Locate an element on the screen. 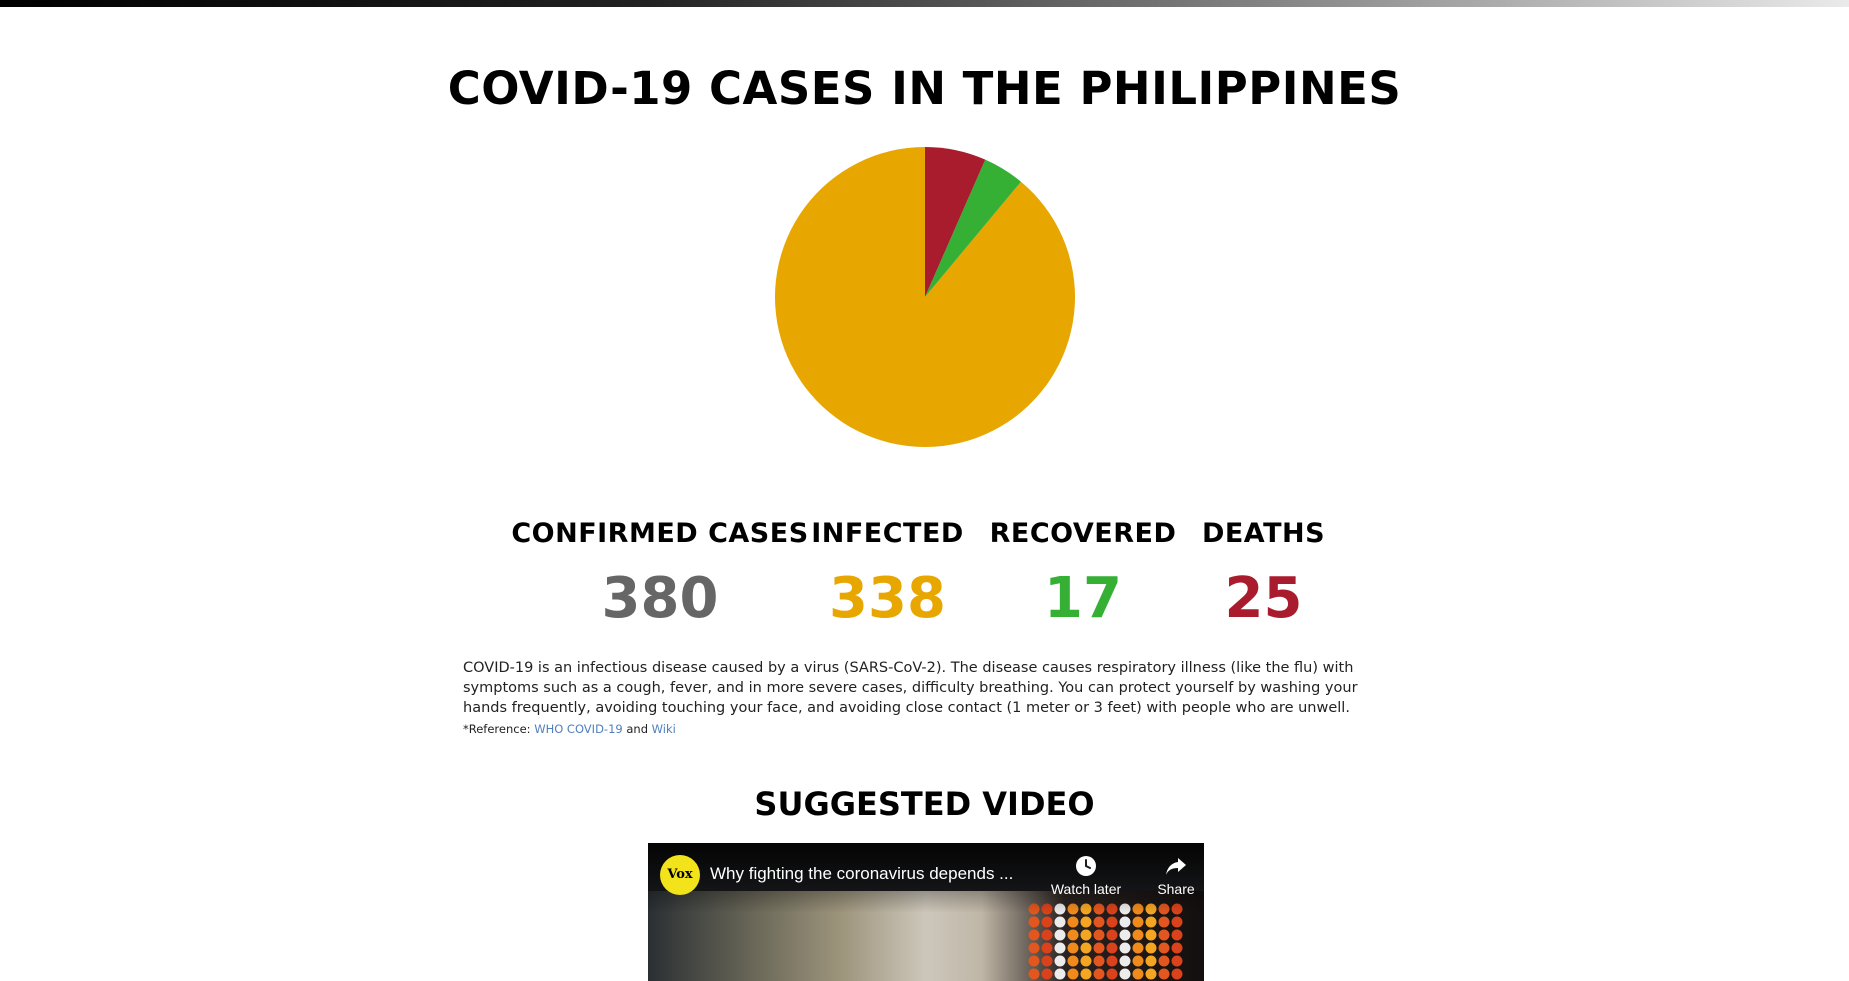  share-button: Share is located at coordinates (1175, 876).